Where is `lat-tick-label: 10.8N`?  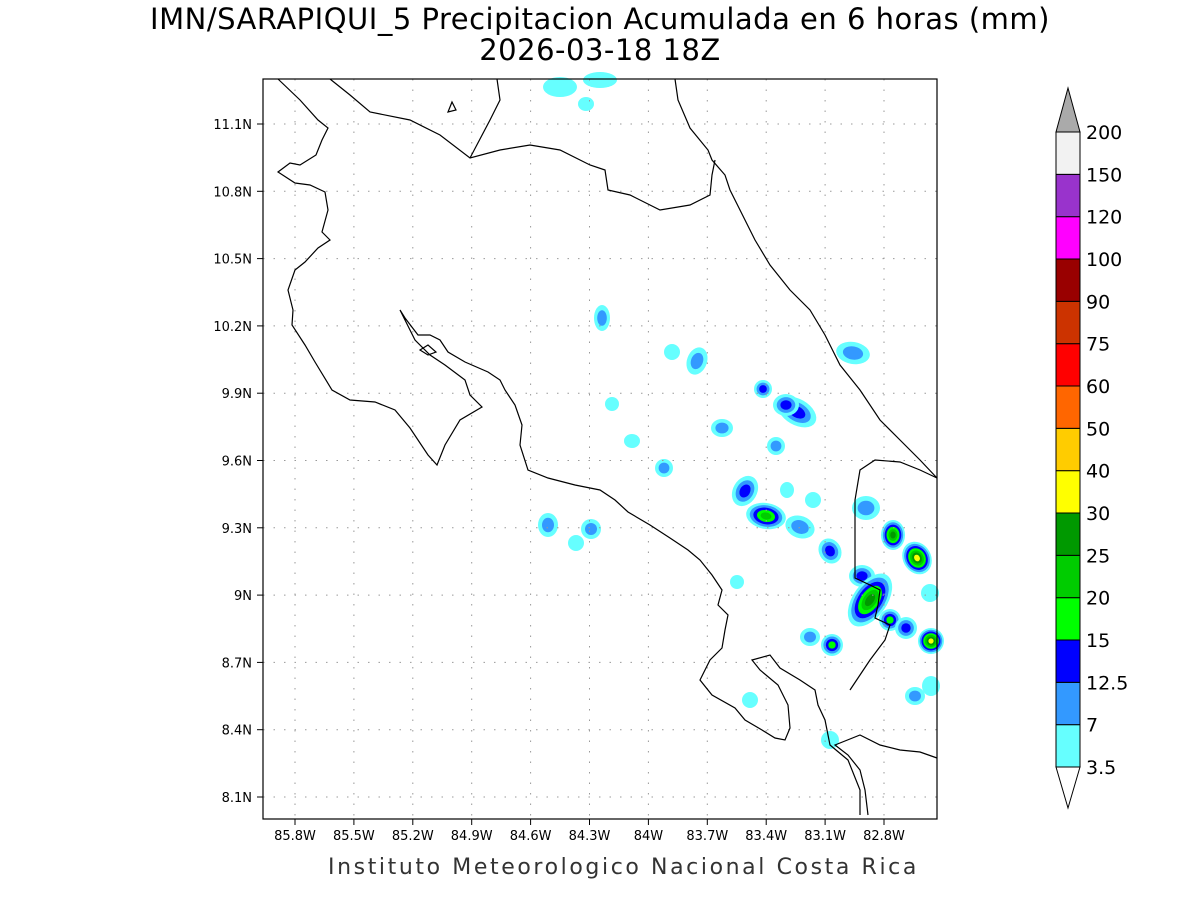
lat-tick-label: 10.8N is located at coordinates (232, 192).